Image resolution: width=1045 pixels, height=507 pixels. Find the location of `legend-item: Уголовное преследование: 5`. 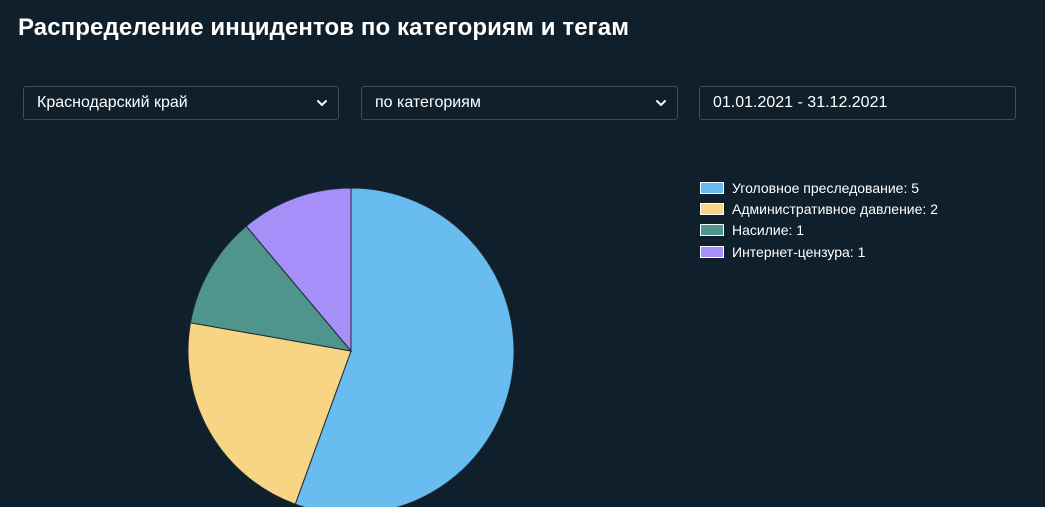

legend-item: Уголовное преследование: 5 is located at coordinates (819, 187).